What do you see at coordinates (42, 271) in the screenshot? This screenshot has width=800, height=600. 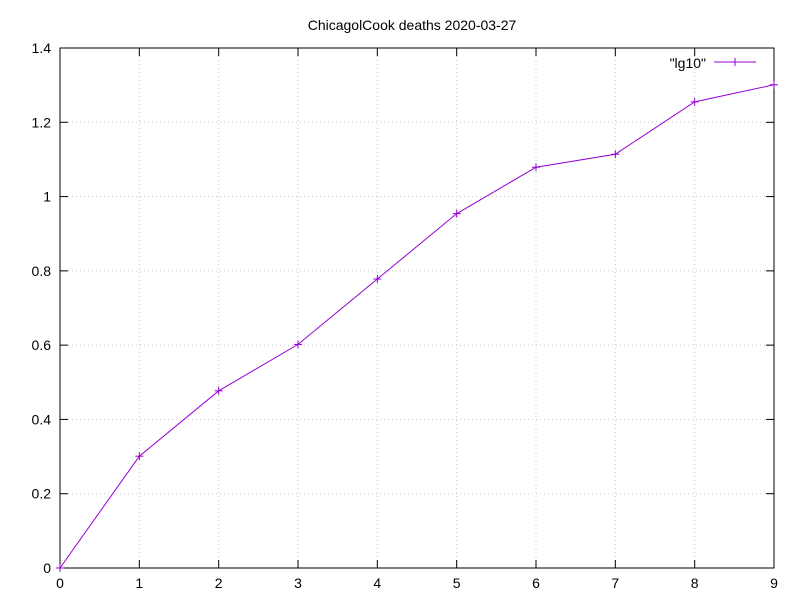 I see `y-tick-label: 0.8` at bounding box center [42, 271].